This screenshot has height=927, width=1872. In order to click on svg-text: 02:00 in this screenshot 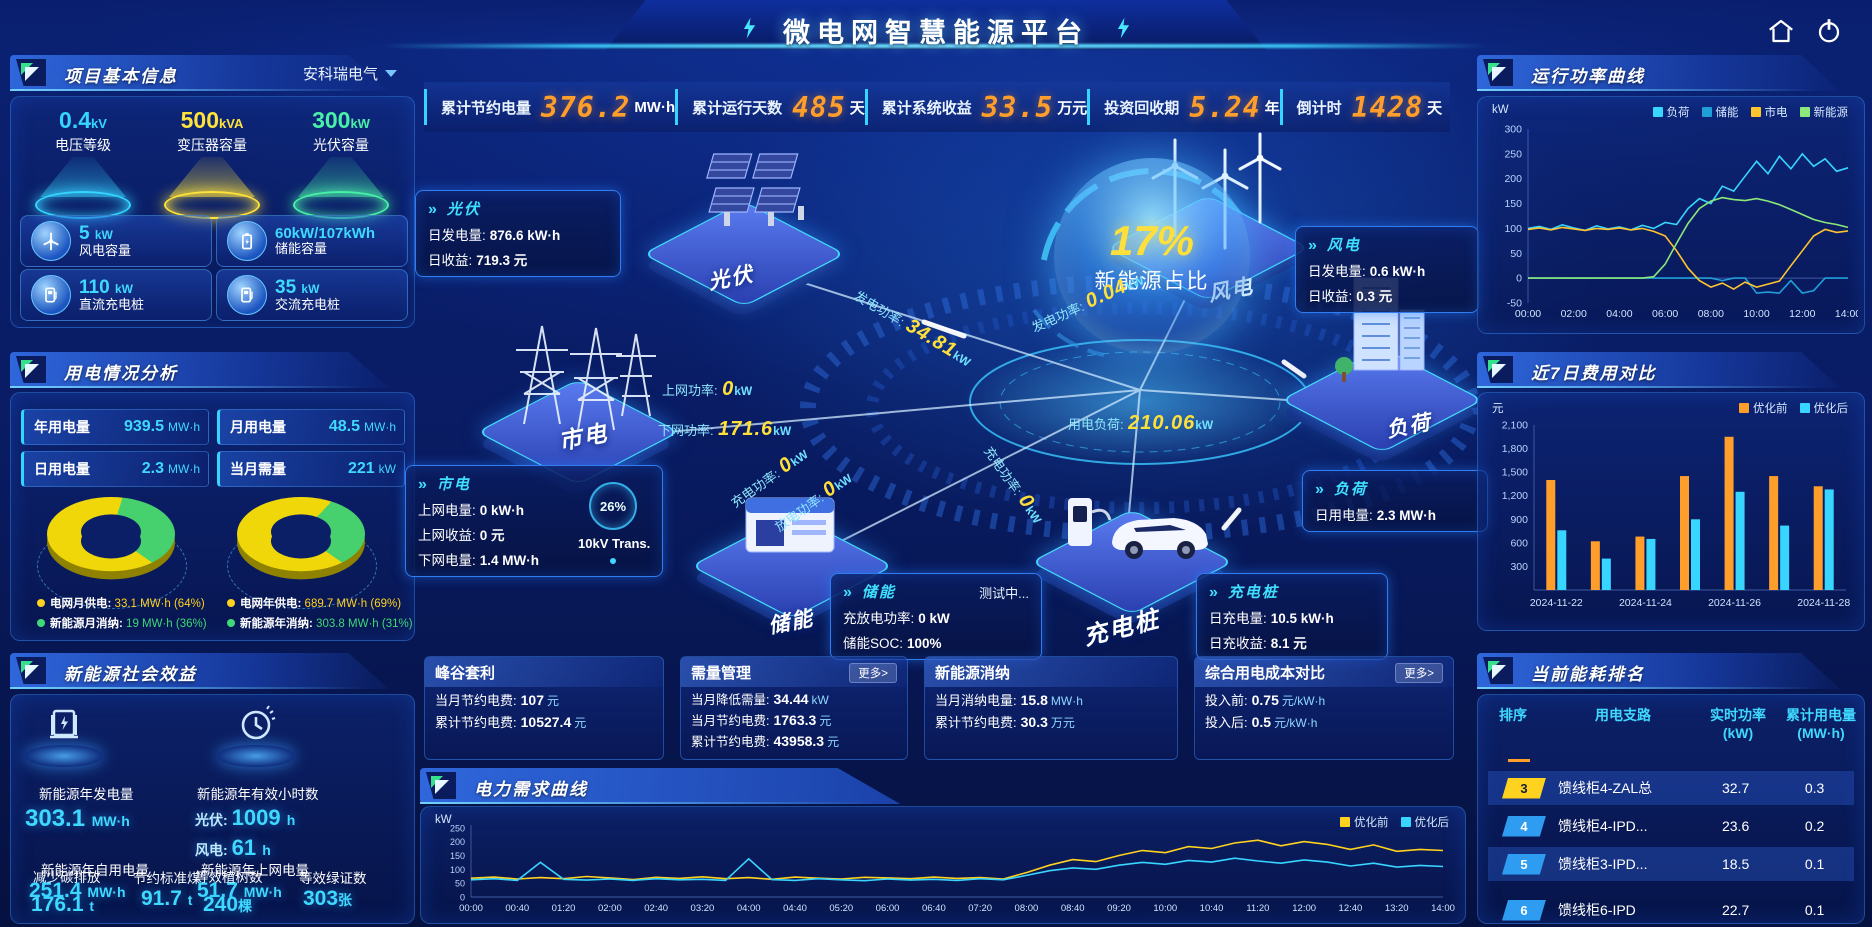, I will do `click(1574, 314)`.